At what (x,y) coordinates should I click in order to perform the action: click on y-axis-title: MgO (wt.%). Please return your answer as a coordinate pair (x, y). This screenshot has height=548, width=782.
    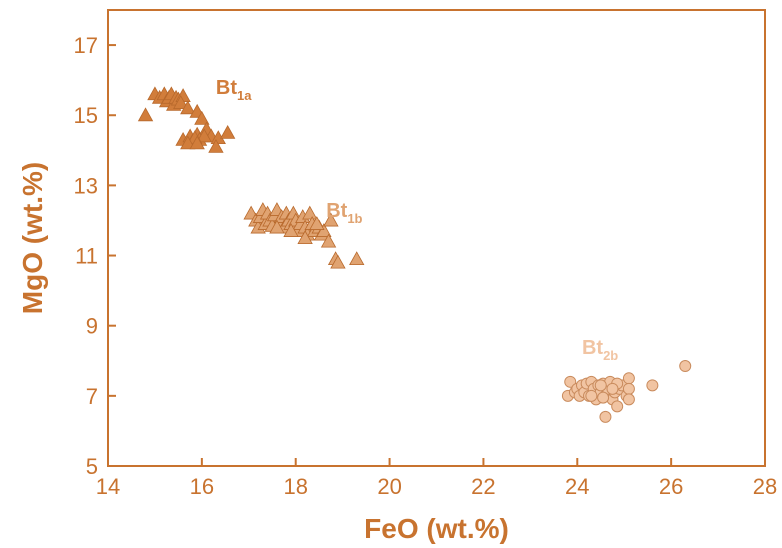
    Looking at the image, I should click on (32, 238).